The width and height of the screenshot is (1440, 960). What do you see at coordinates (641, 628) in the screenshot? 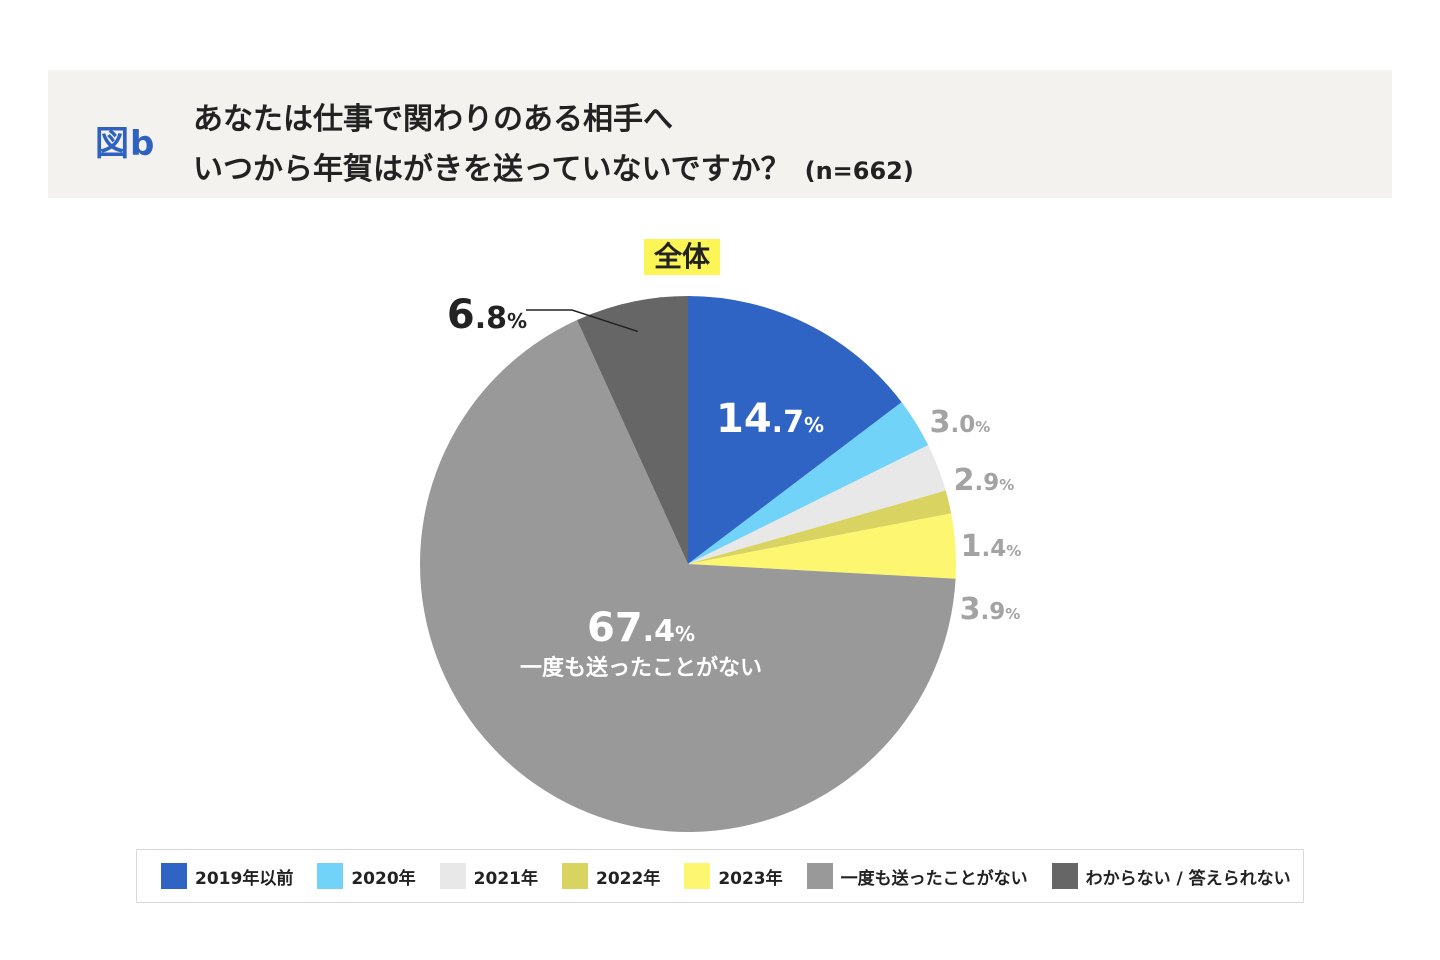
I see `data-label-6: 67.4%` at bounding box center [641, 628].